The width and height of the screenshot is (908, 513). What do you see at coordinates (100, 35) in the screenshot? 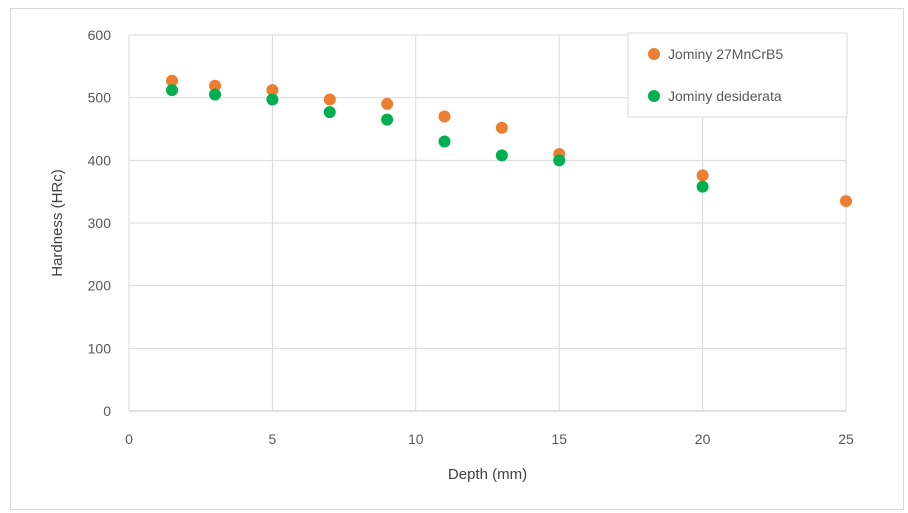
I see `y-tick-label: 600` at bounding box center [100, 35].